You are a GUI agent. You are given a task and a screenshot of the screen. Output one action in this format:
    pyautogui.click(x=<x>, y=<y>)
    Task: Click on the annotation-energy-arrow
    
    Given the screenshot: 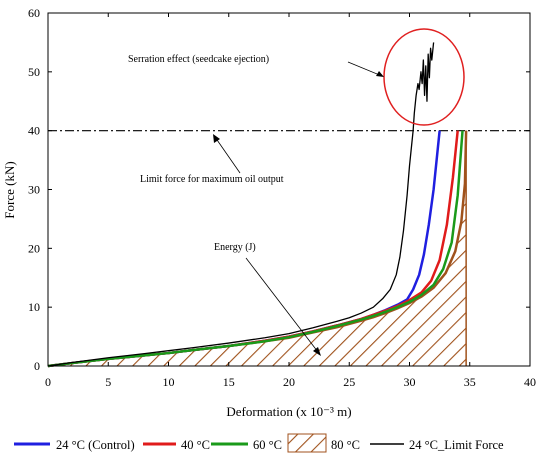 What is the action you would take?
    pyautogui.click(x=282, y=305)
    